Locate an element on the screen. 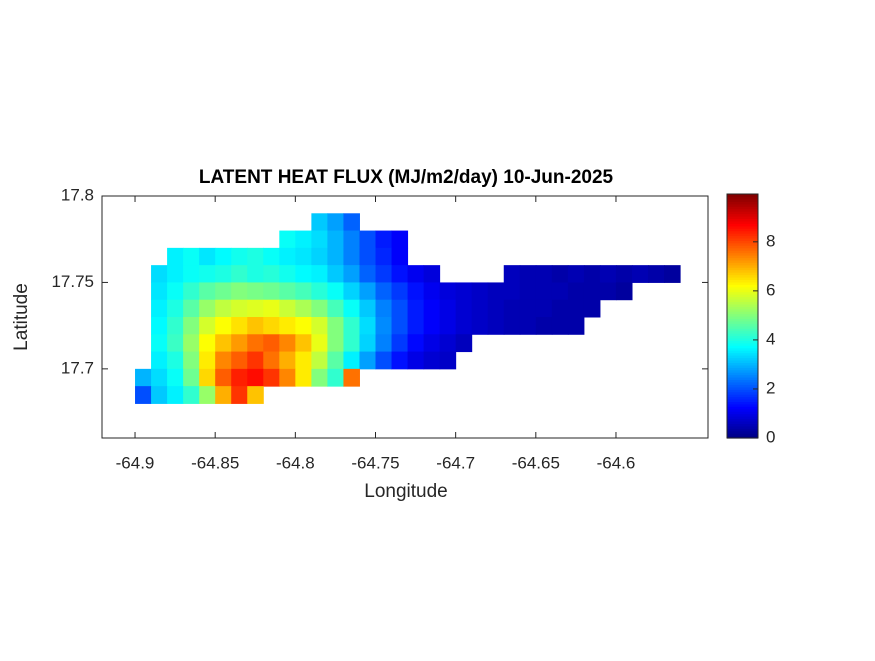 This screenshot has height=661, width=875. colorbar-tick-label: 0 is located at coordinates (770, 436).